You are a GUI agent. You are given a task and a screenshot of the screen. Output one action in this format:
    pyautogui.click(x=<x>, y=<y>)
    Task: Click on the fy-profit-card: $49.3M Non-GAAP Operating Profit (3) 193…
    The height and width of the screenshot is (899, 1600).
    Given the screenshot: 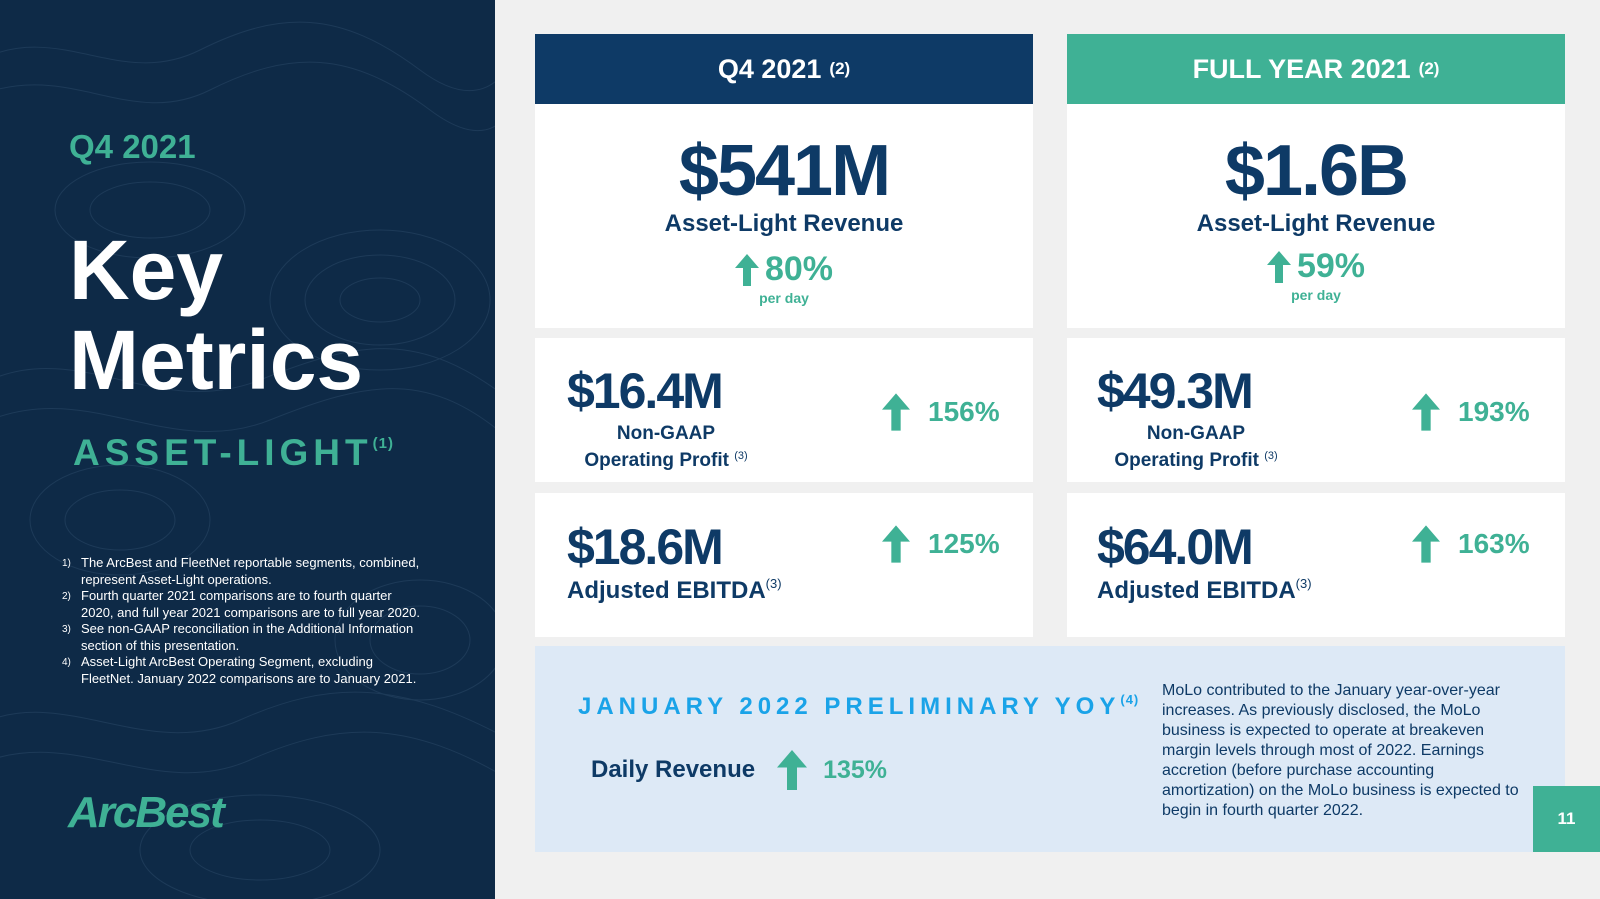 What is the action you would take?
    pyautogui.click(x=1316, y=410)
    